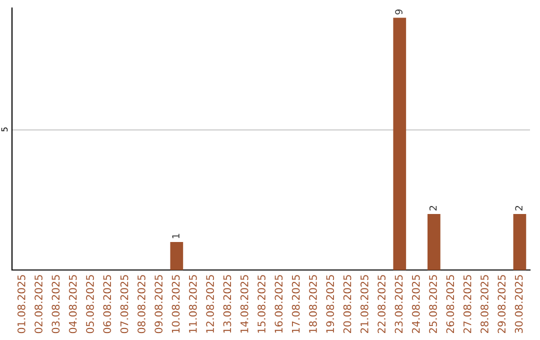  I want to click on x-tick-label: 14.08.2025, so click(244, 304).